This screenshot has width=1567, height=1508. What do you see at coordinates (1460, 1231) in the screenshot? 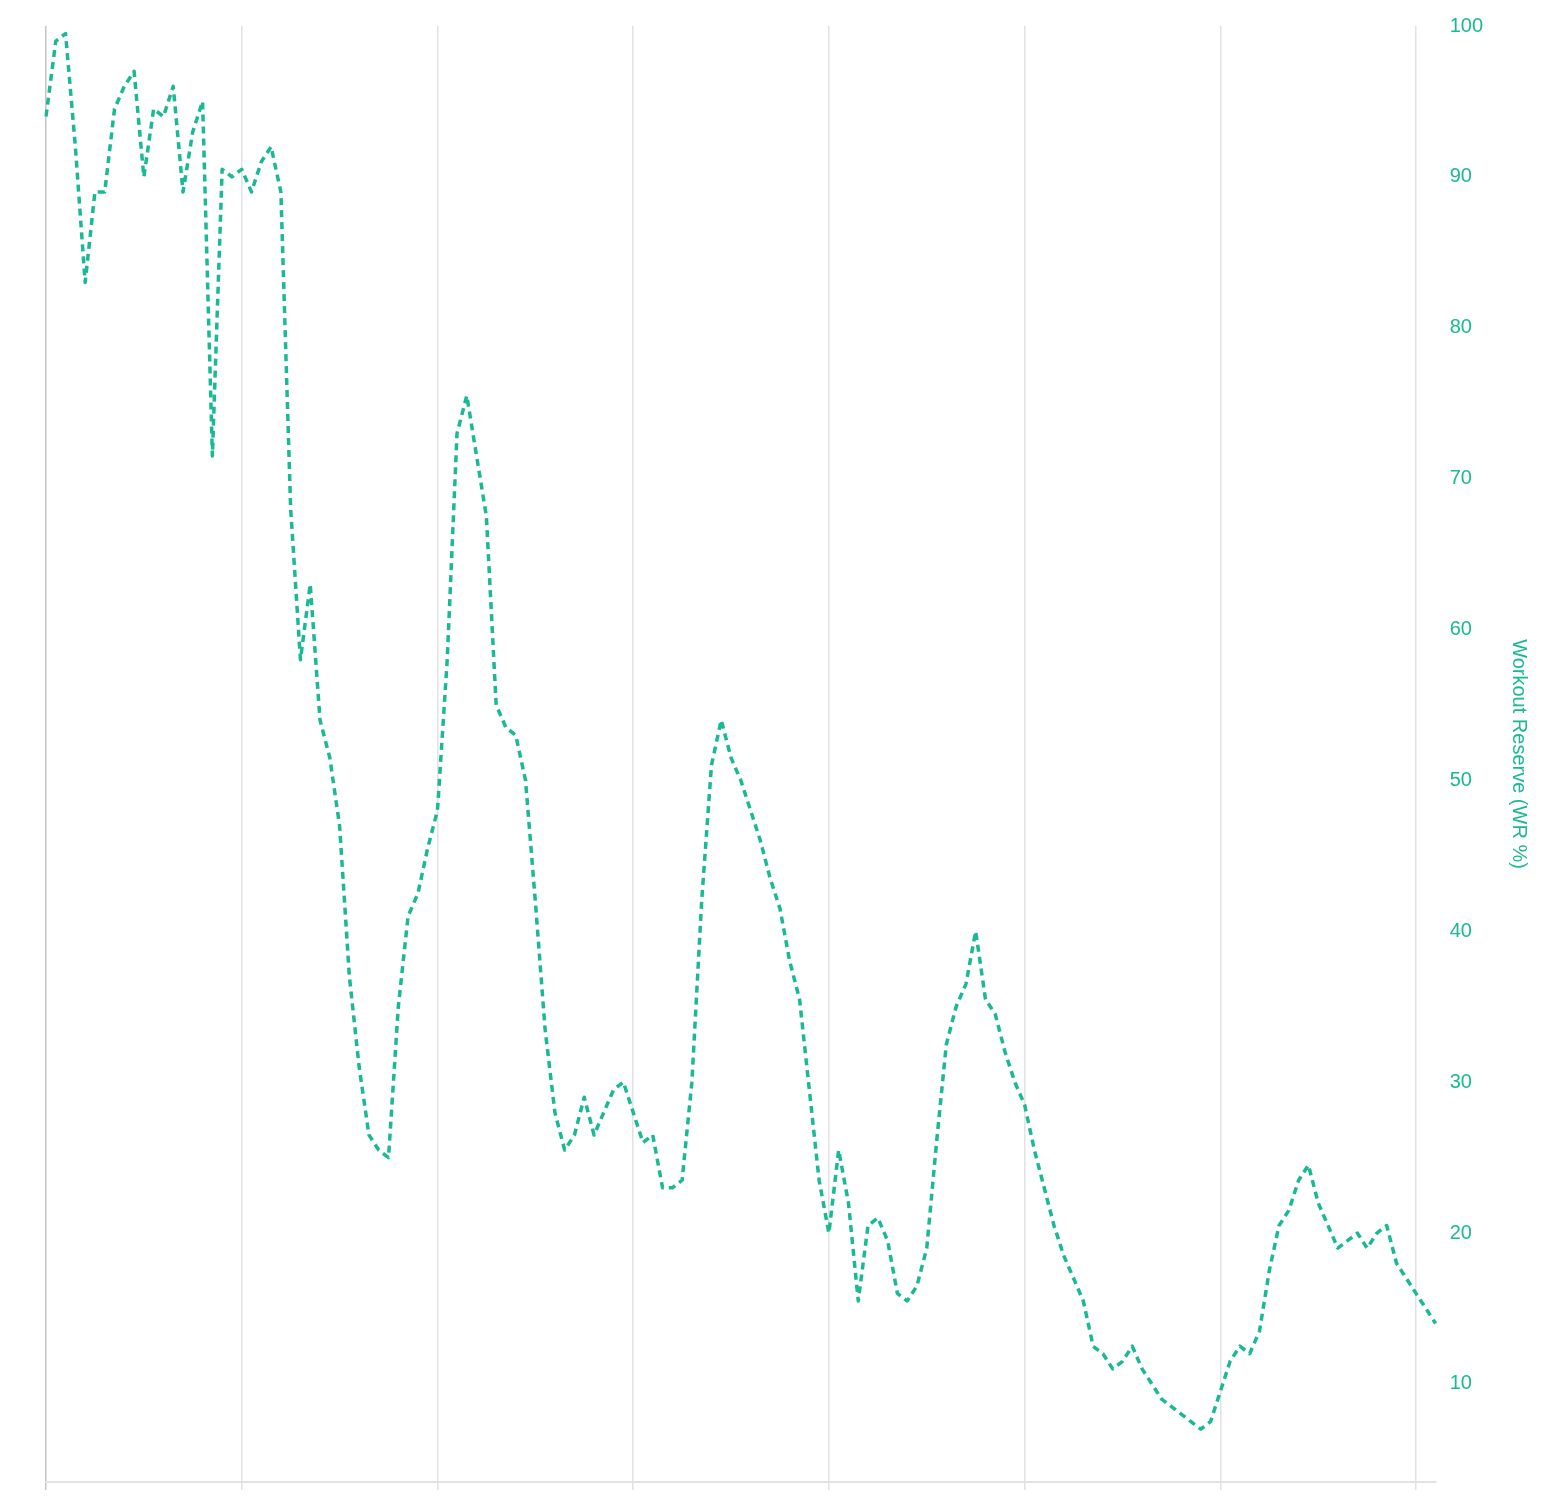
I see `y-tick-label: 20` at bounding box center [1460, 1231].